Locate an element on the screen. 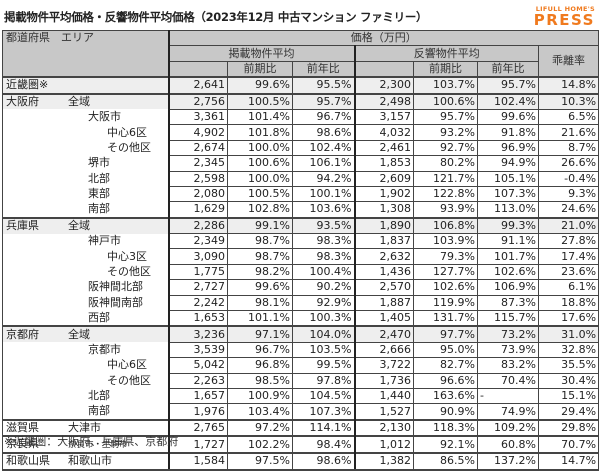 This screenshot has height=471, width=600. cell-listed-price: 1,584 is located at coordinates (198, 461).